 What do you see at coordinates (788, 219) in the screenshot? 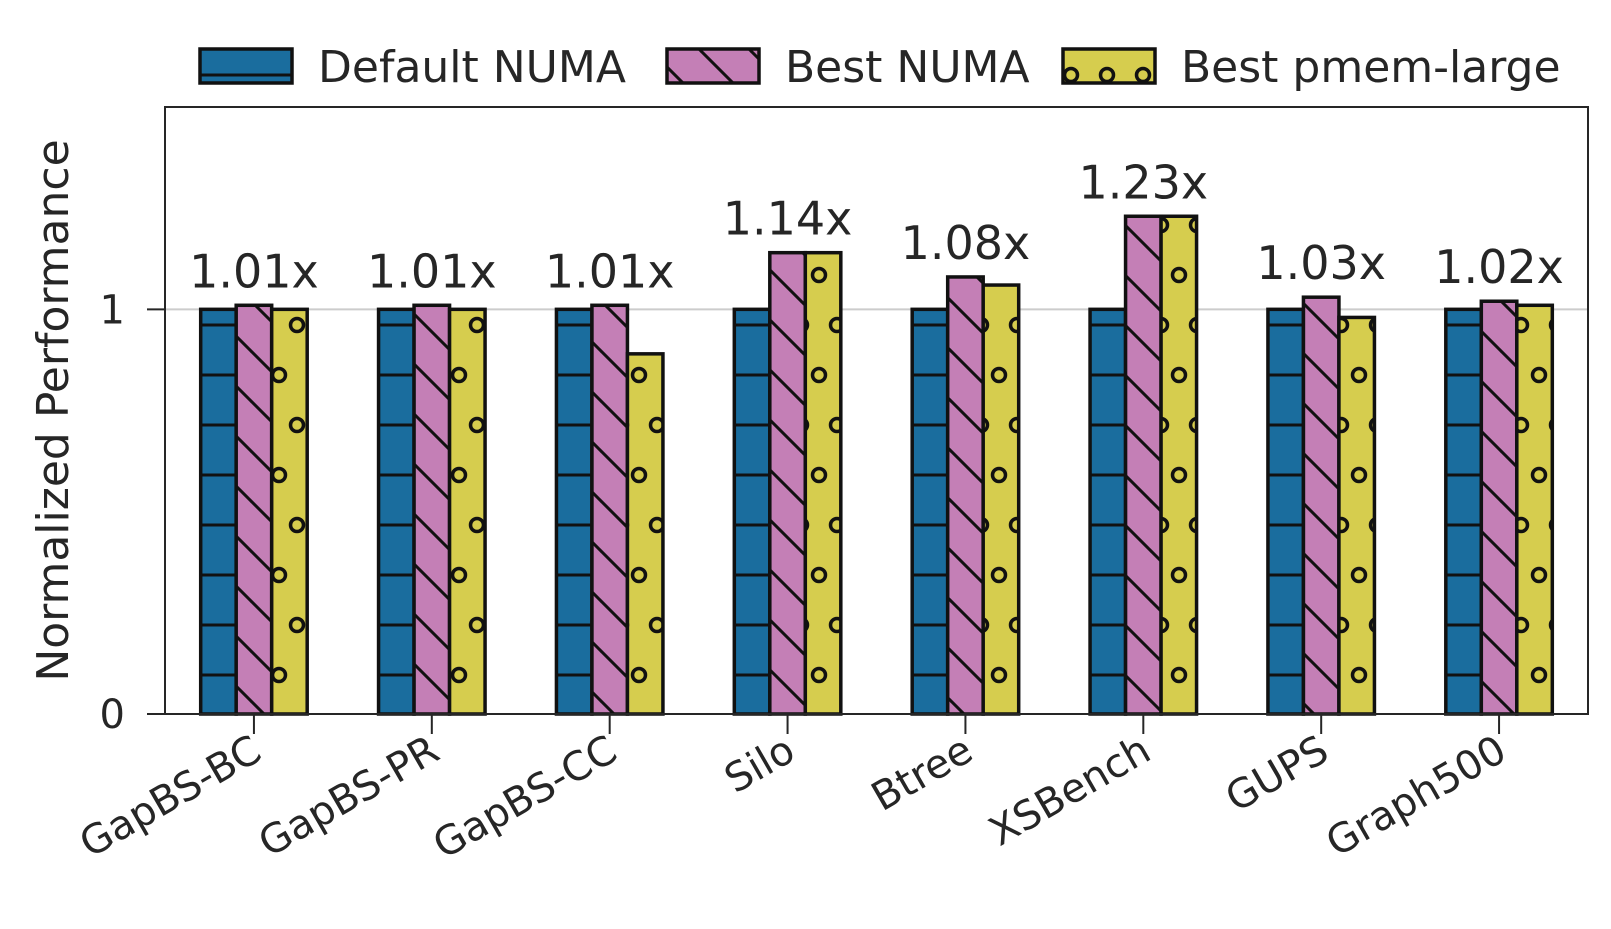
I see `data-label: 1.14x` at bounding box center [788, 219].